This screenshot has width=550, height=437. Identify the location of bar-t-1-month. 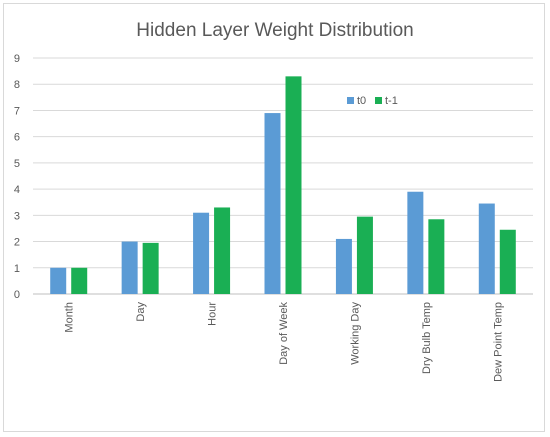
(79, 280).